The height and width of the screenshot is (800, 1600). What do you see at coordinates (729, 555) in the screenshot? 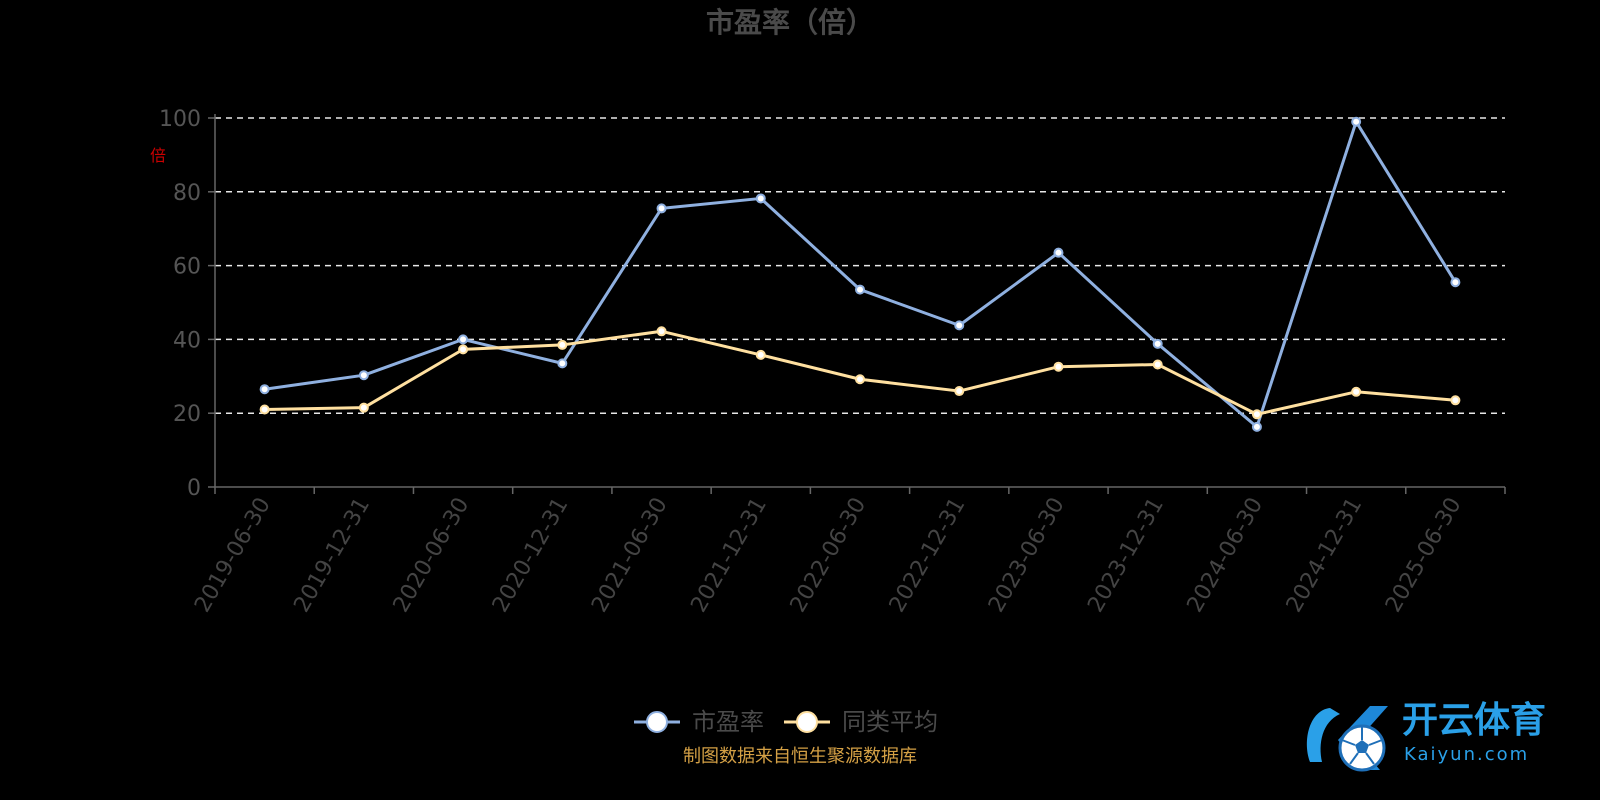
I see `x-tick-label: 2021-12-31` at bounding box center [729, 555].